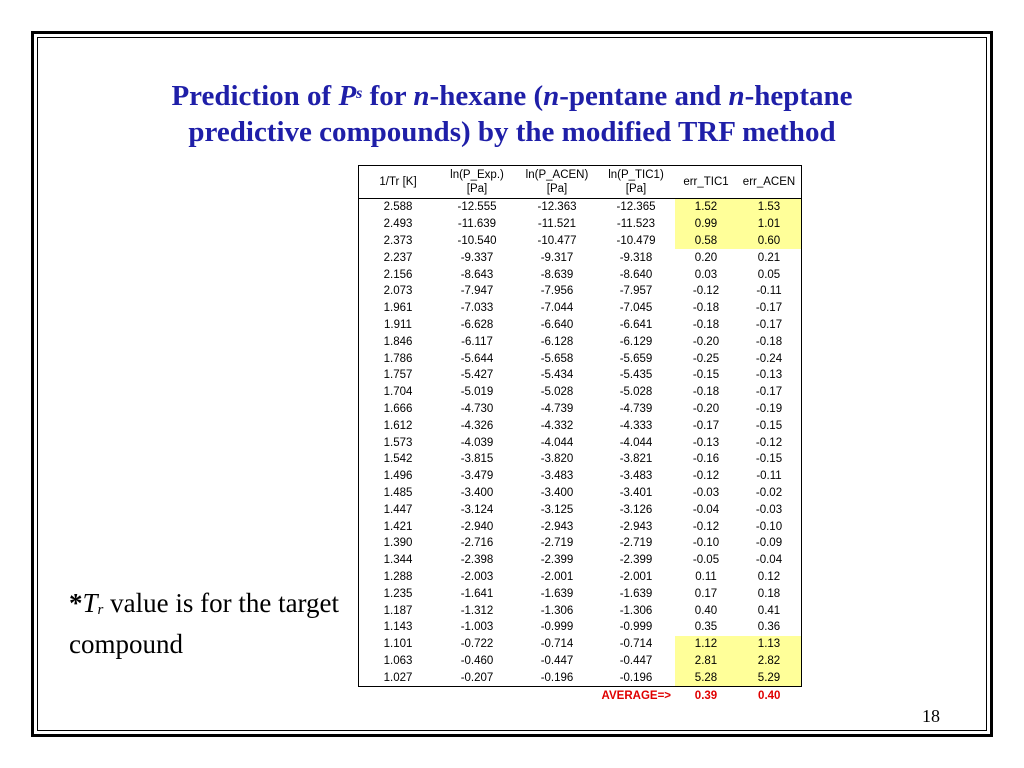 Image resolution: width=1024 pixels, height=768 pixels. I want to click on target-compound-note: *Tr value is for the target compound, so click(209, 623).